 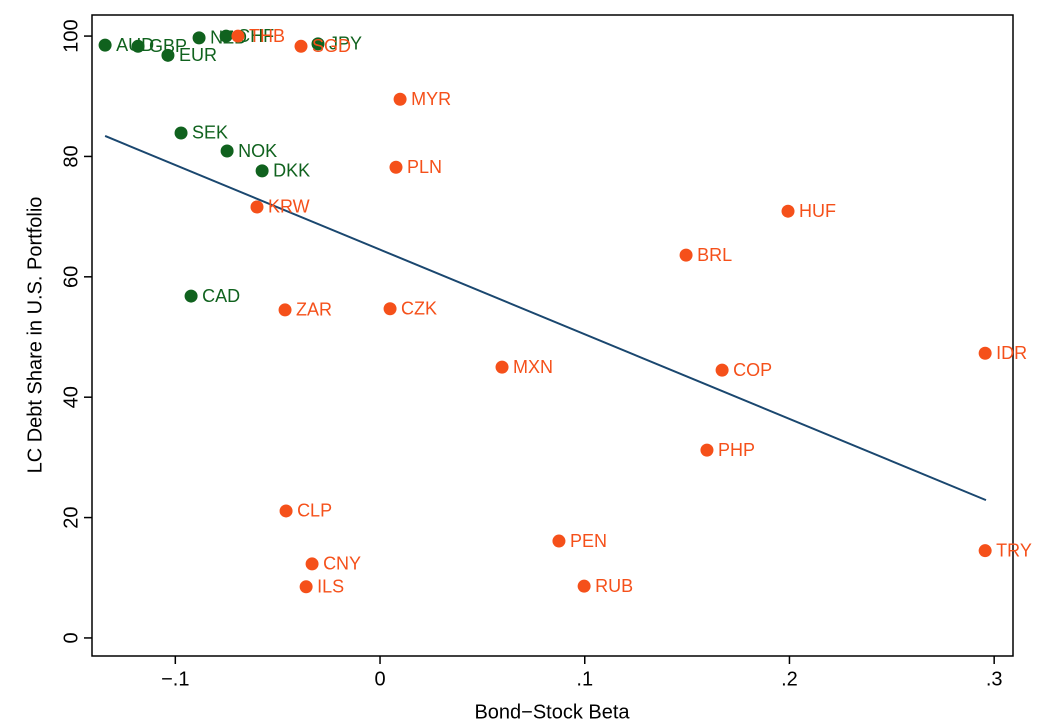 What do you see at coordinates (71, 35) in the screenshot?
I see `y-tick-label: 100` at bounding box center [71, 35].